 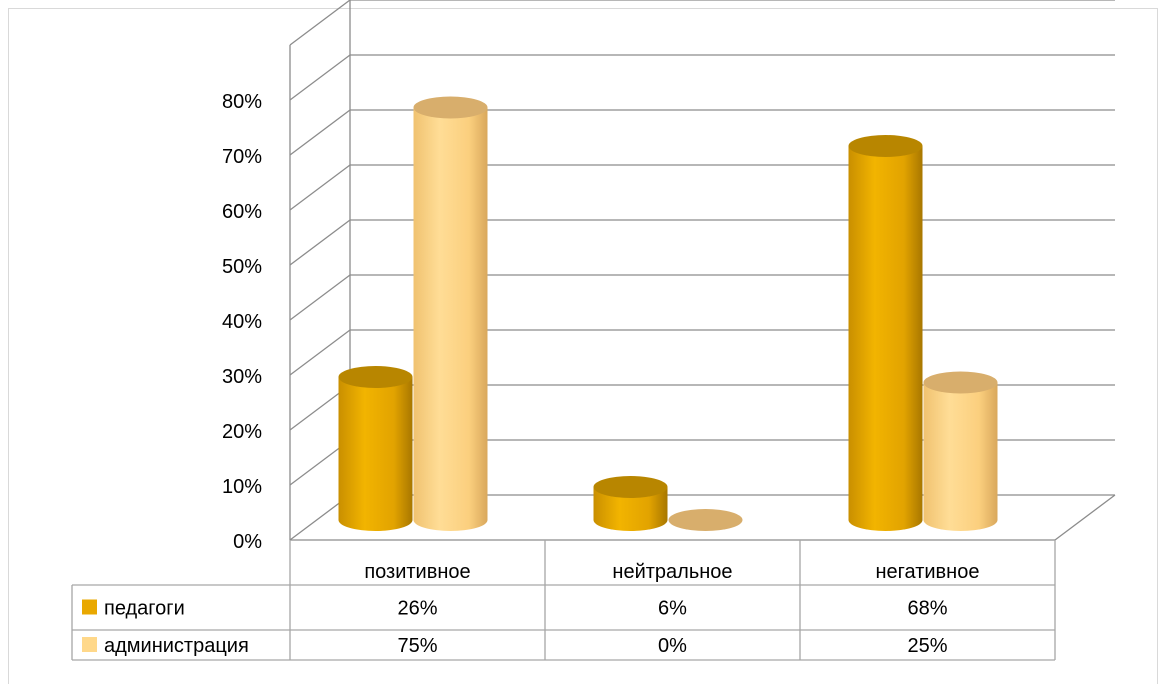 What do you see at coordinates (927, 646) in the screenshot?
I see `table-value: 25%` at bounding box center [927, 646].